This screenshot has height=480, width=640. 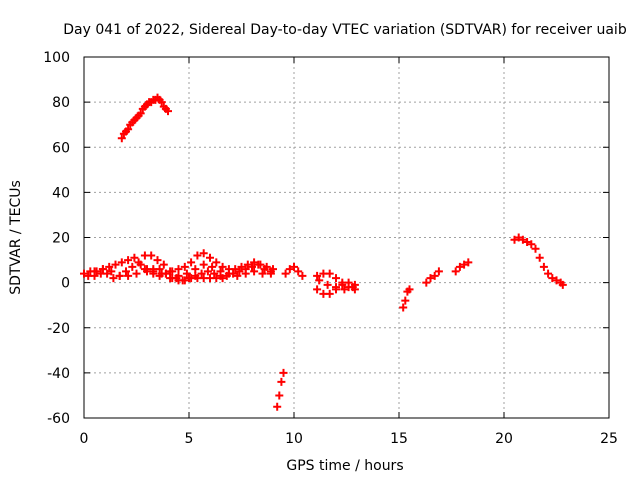 What do you see at coordinates (399, 439) in the screenshot?
I see `x-tick-label: 15` at bounding box center [399, 439].